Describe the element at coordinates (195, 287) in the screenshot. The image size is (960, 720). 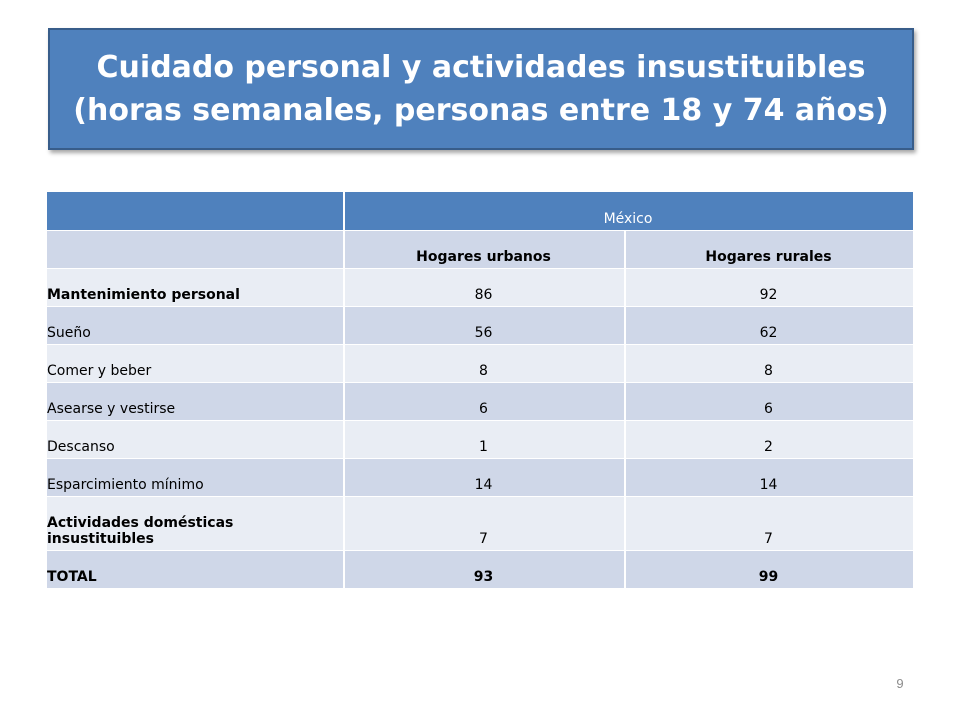
I see `row-label: Mantenimiento personal` at that location.